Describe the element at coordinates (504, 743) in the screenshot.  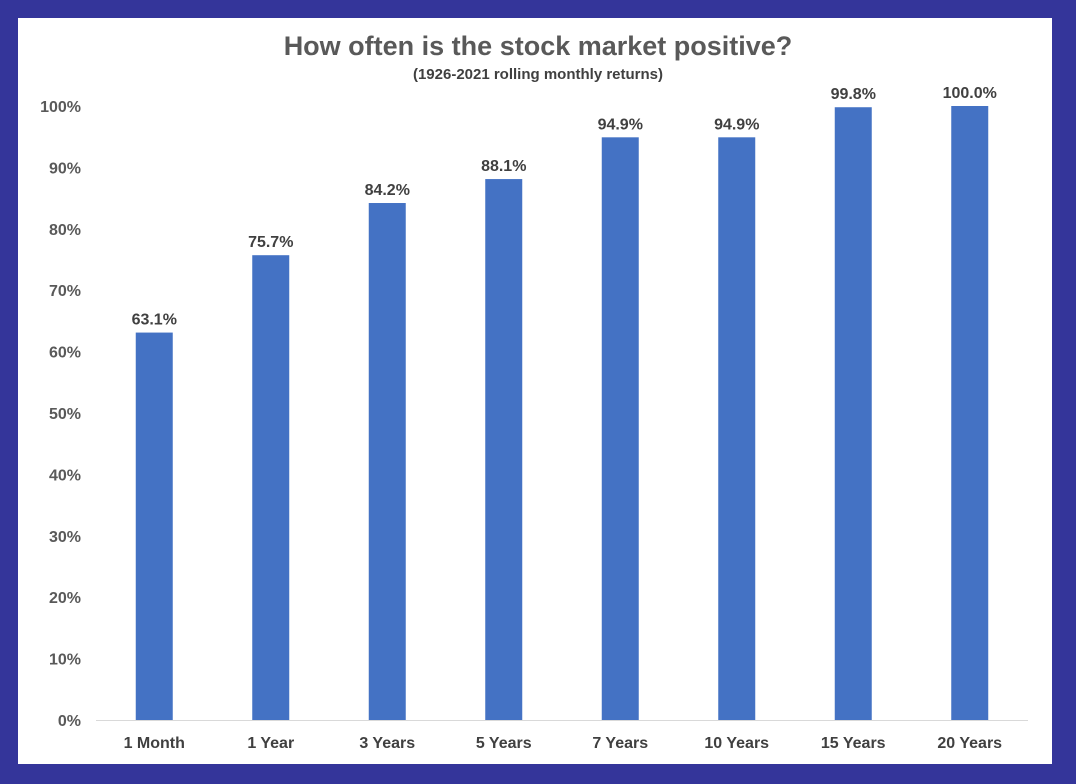
I see `x-tick-label: 5 Years` at that location.